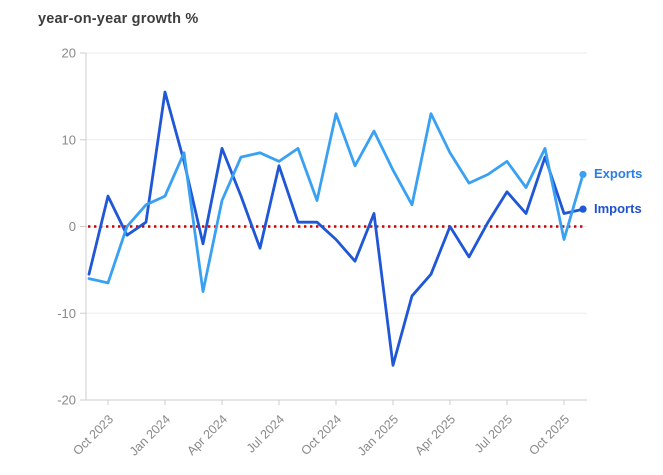  Describe the element at coordinates (618, 209) in the screenshot. I see `legend-imports: Imports` at that location.